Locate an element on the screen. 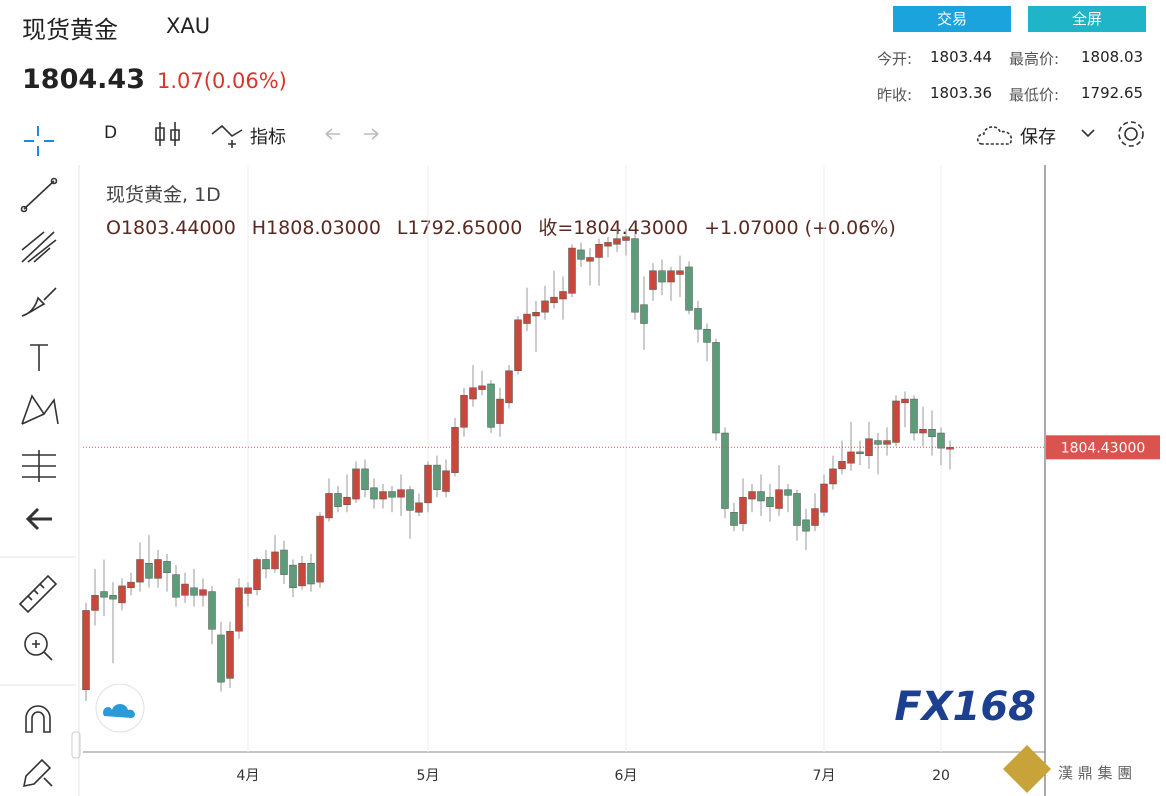 The width and height of the screenshot is (1166, 796). ohlc-value: 收=1804.43000 is located at coordinates (613, 228).